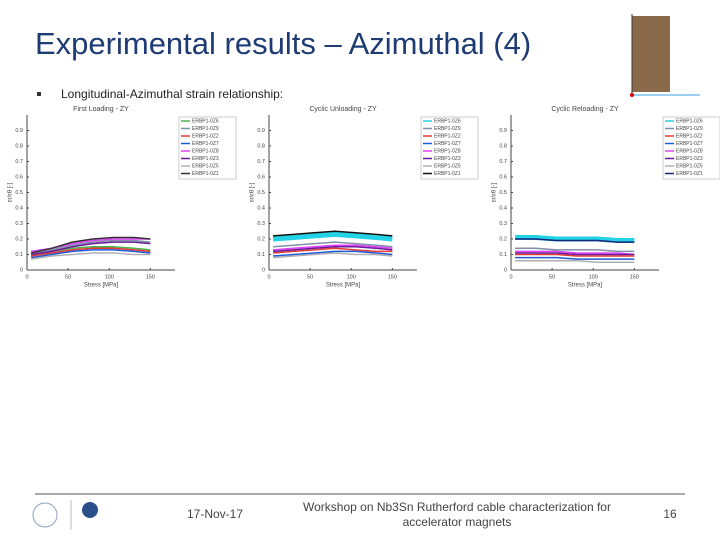 The height and width of the screenshot is (540, 720). What do you see at coordinates (670, 514) in the screenshot?
I see `page-number: 16` at bounding box center [670, 514].